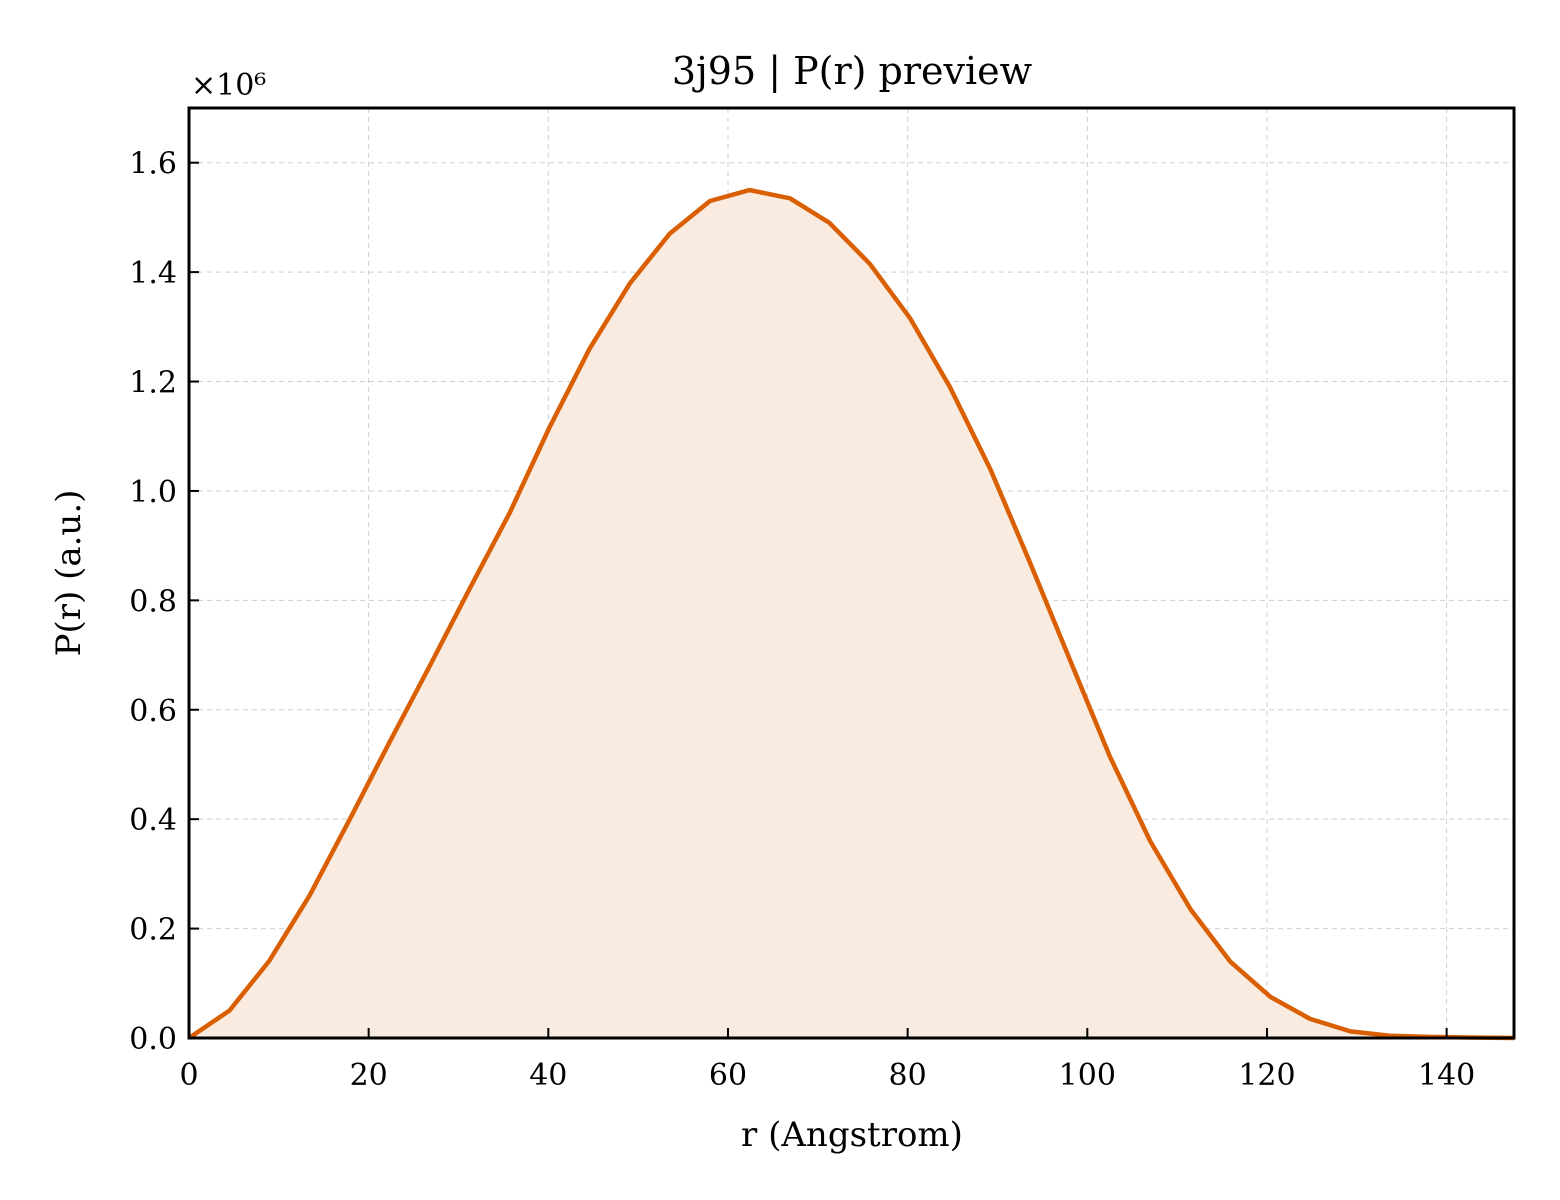 The height and width of the screenshot is (1200, 1560). Describe the element at coordinates (548, 1075) in the screenshot. I see `x-tick-label: 40` at that location.